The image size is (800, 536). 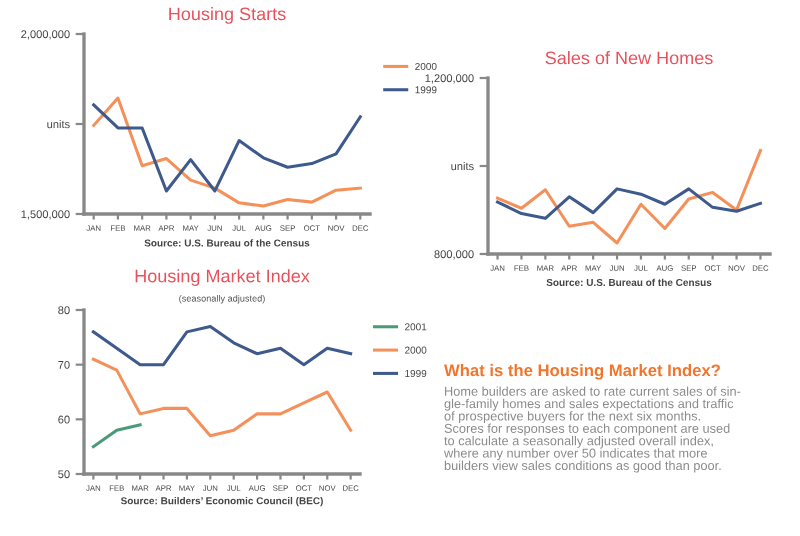 I want to click on chart-title: Housing Market Index, so click(x=222, y=277).